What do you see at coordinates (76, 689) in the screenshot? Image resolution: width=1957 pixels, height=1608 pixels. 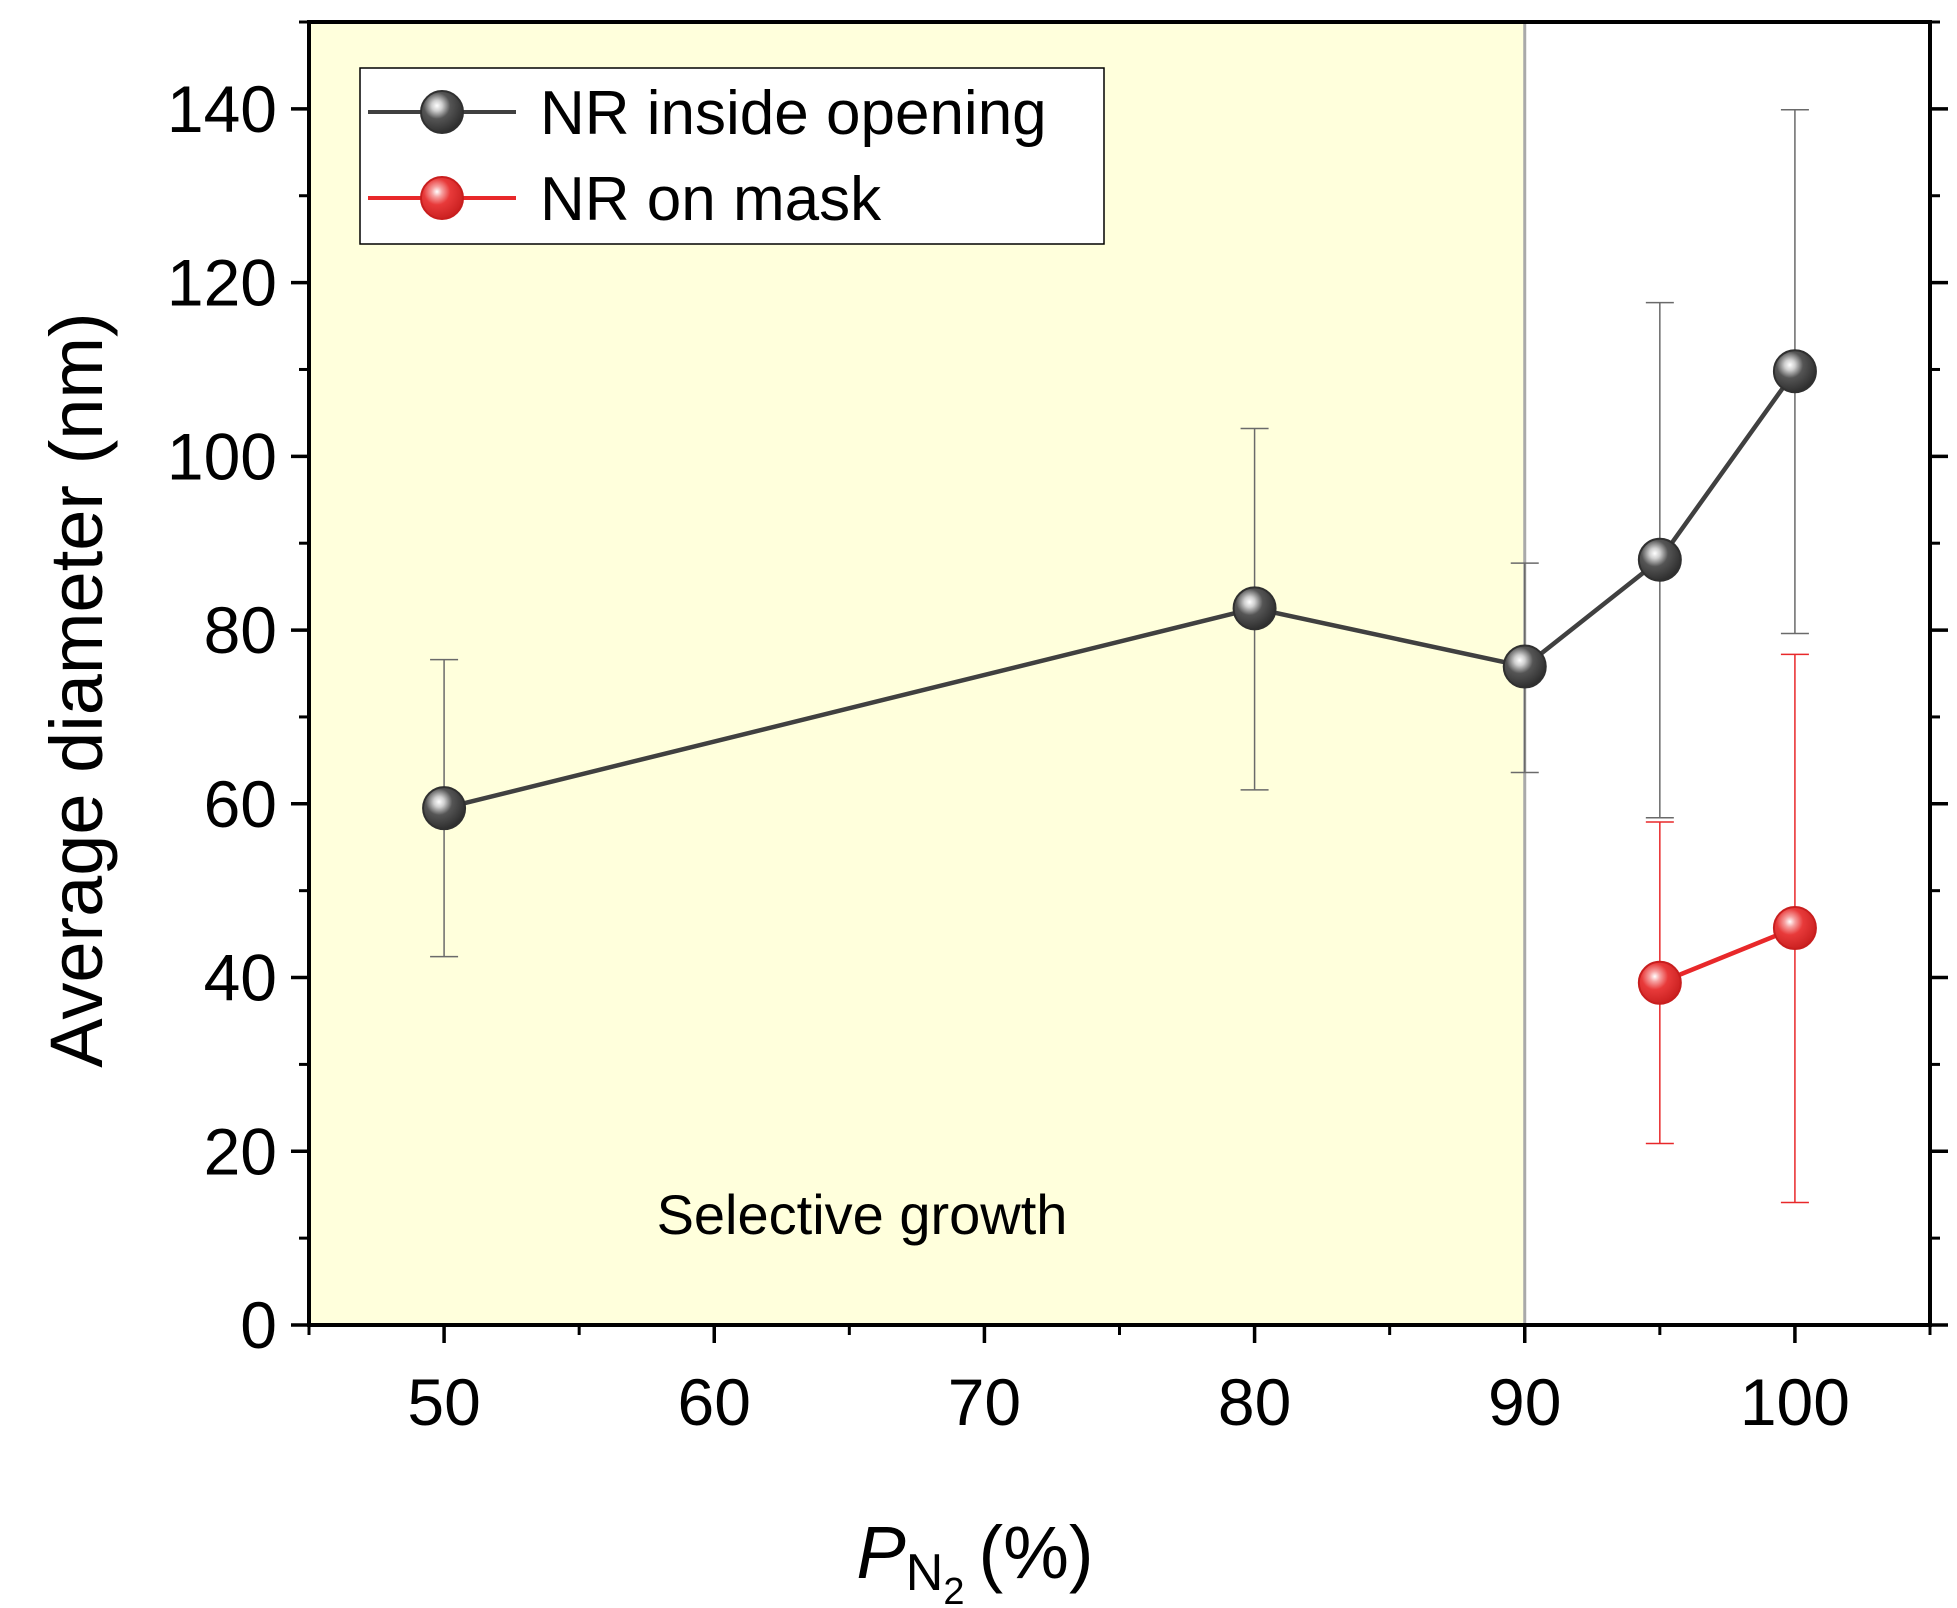 I see `y-axis-title: Average diameter (nm)` at bounding box center [76, 689].